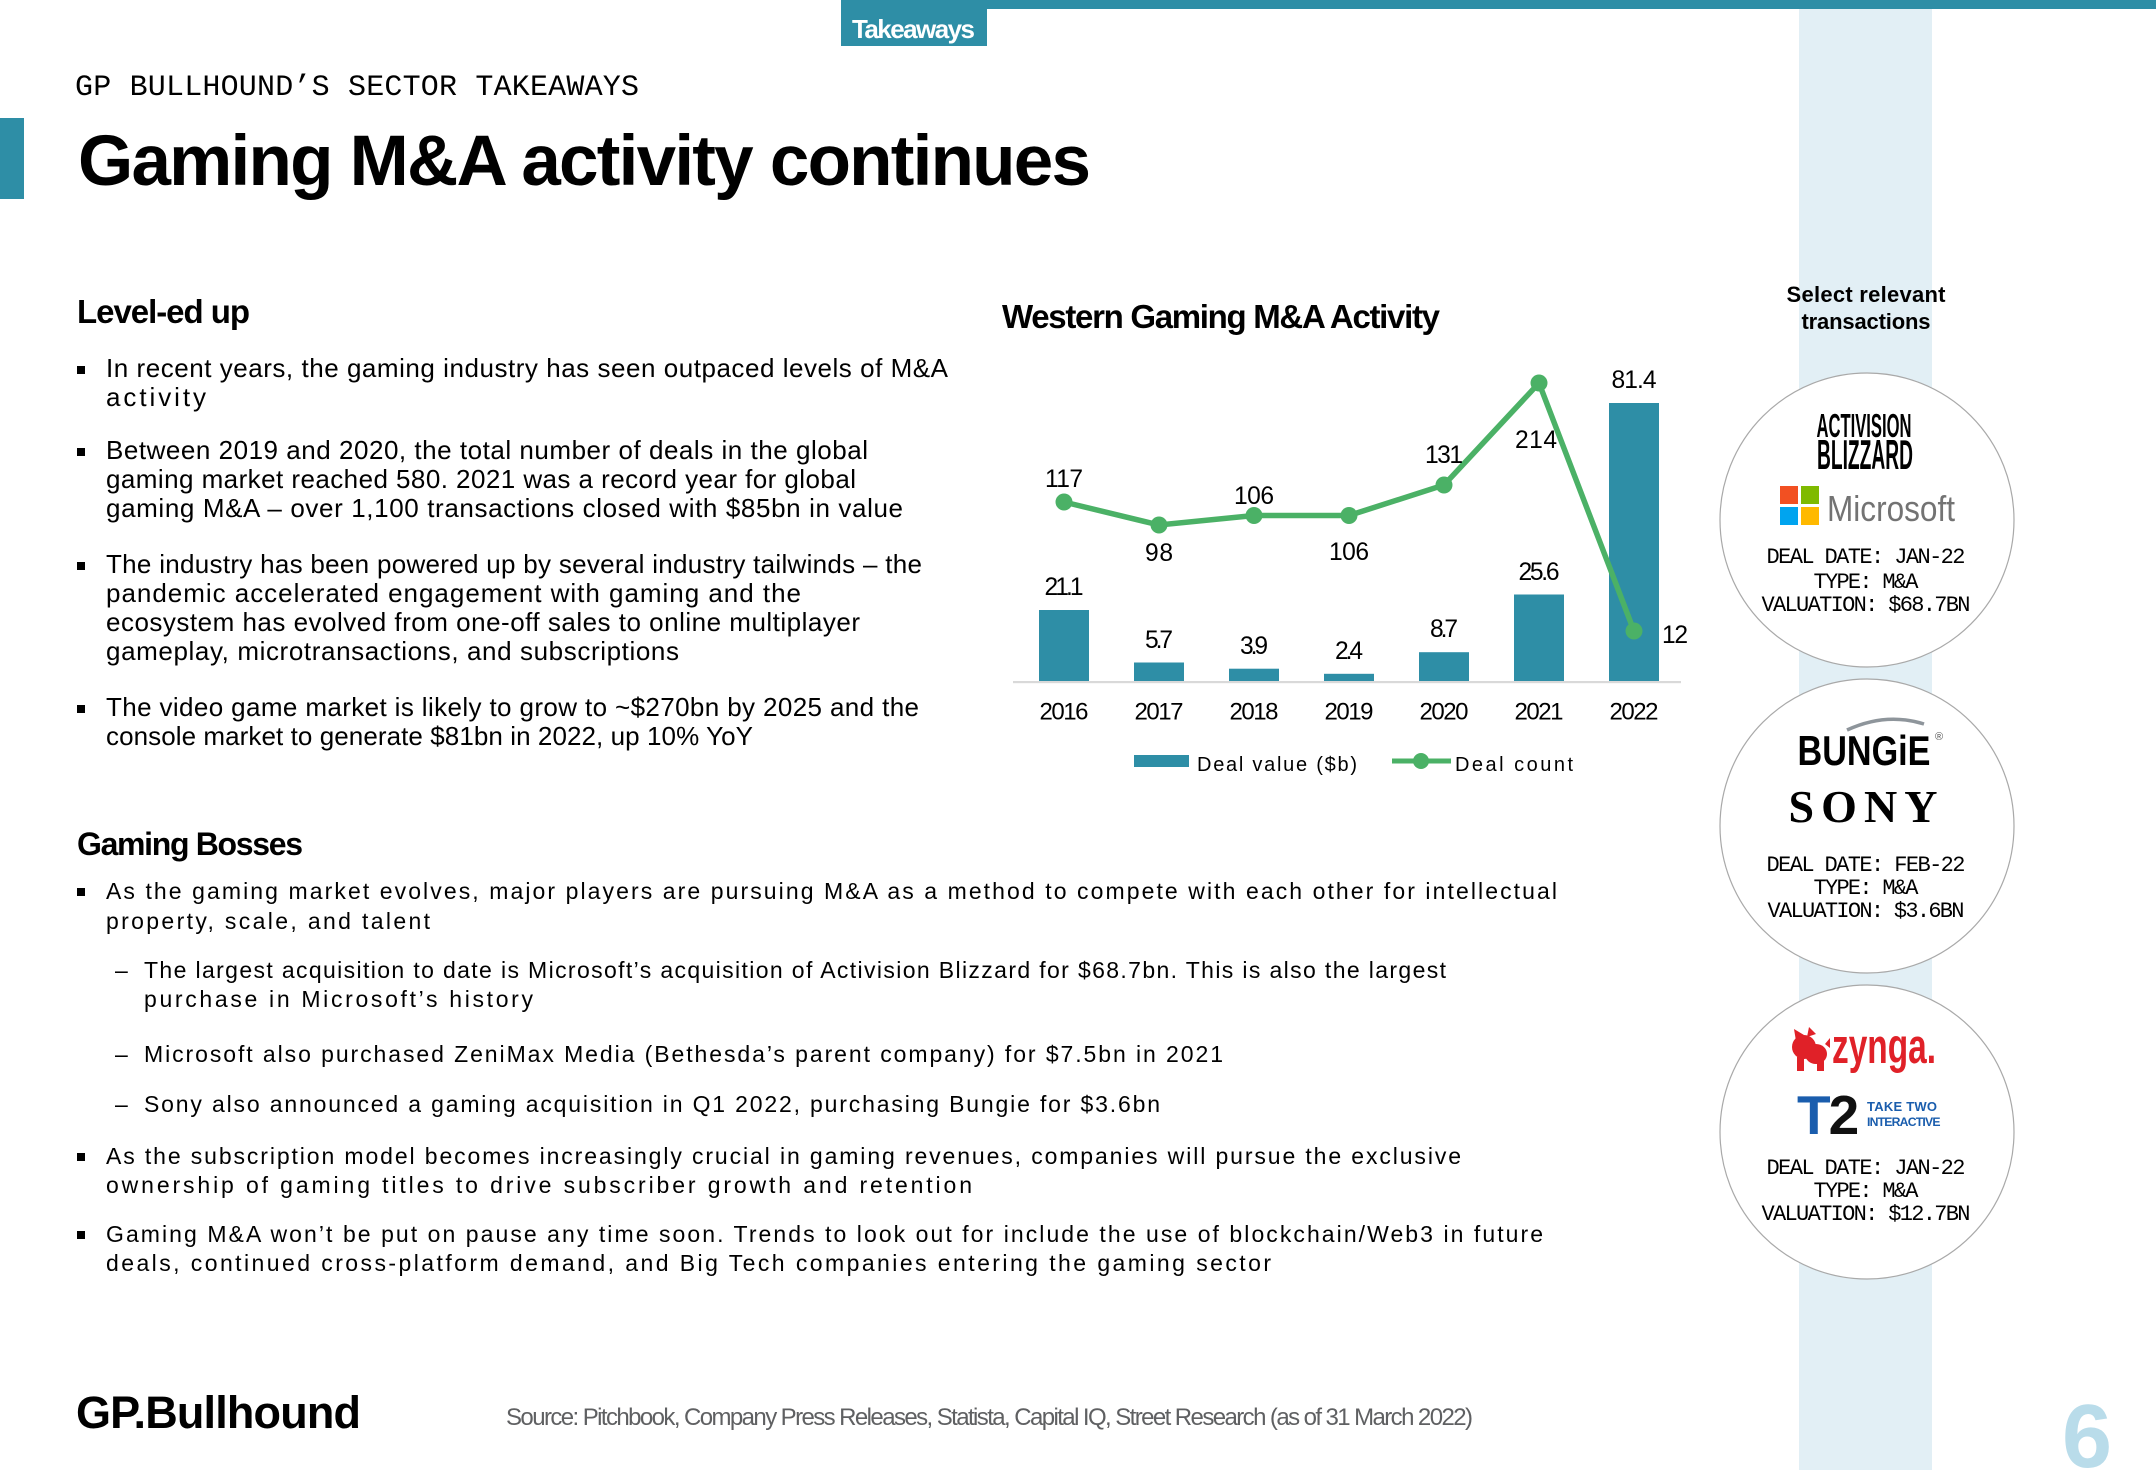 Image resolution: width=2156 pixels, height=1475 pixels. I want to click on svg-text: 5.7, so click(1159, 640).